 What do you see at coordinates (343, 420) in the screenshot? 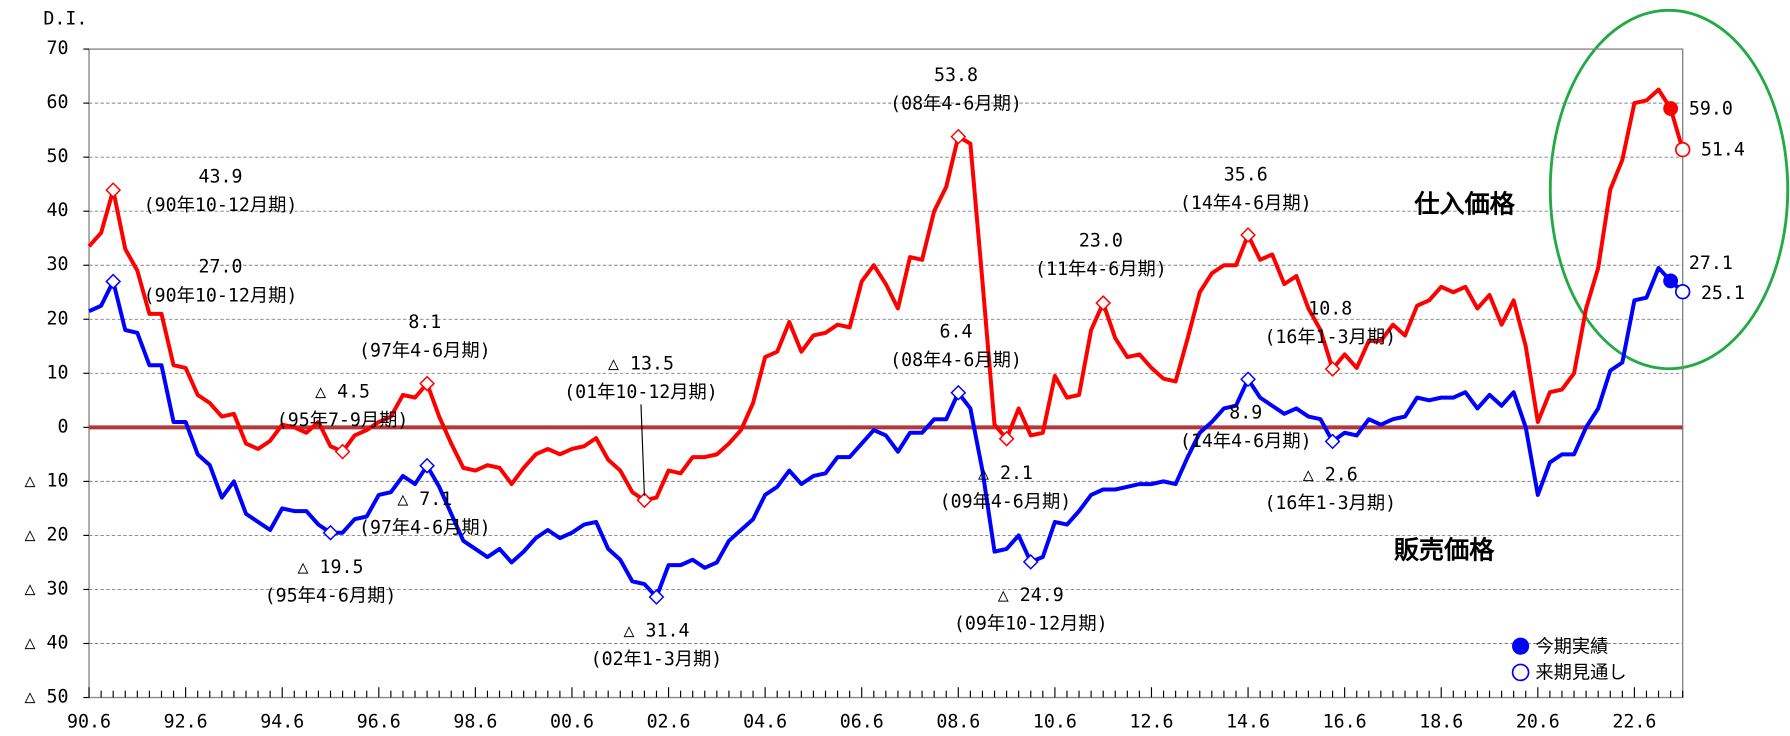
I see `period-label: (95年7-9月期)` at bounding box center [343, 420].